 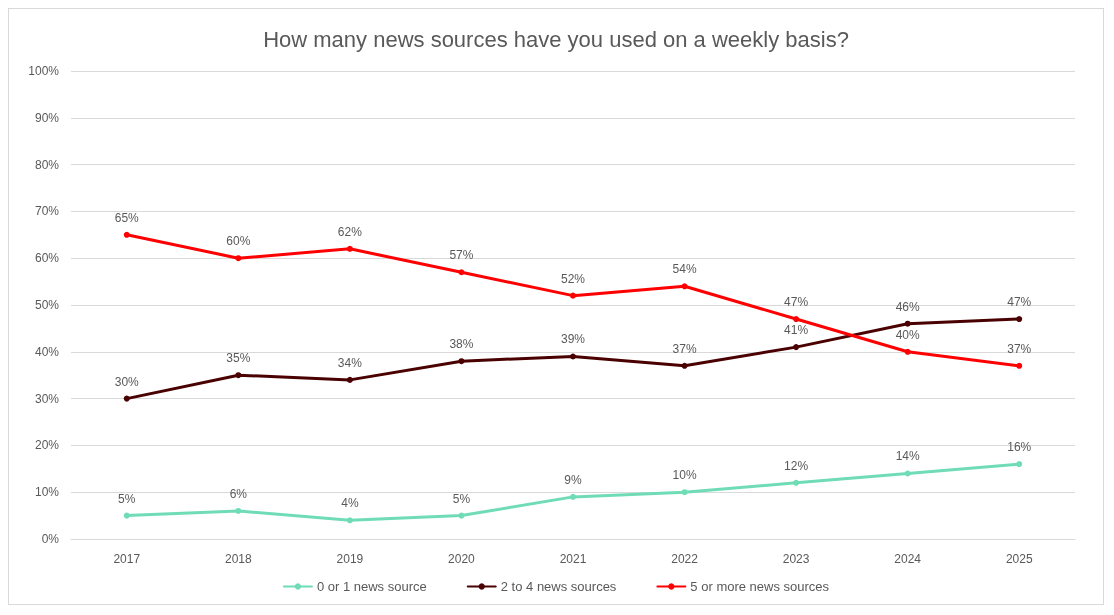 I want to click on data-label: 34%, so click(x=350, y=362).